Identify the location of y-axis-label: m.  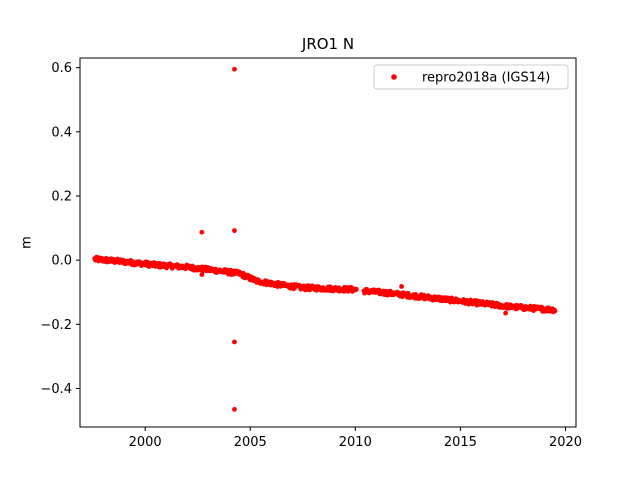
(27, 242).